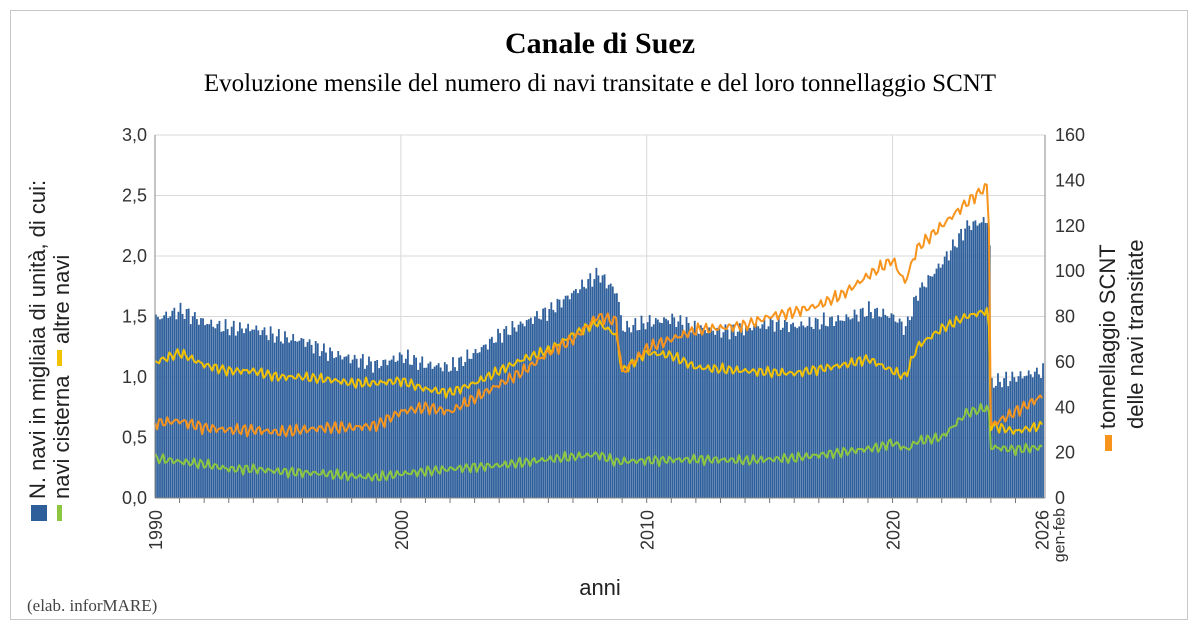 This screenshot has height=630, width=1200. Describe the element at coordinates (1107, 336) in the screenshot. I see `right-axis-title-line1: tonnellaggio SCNT` at that location.